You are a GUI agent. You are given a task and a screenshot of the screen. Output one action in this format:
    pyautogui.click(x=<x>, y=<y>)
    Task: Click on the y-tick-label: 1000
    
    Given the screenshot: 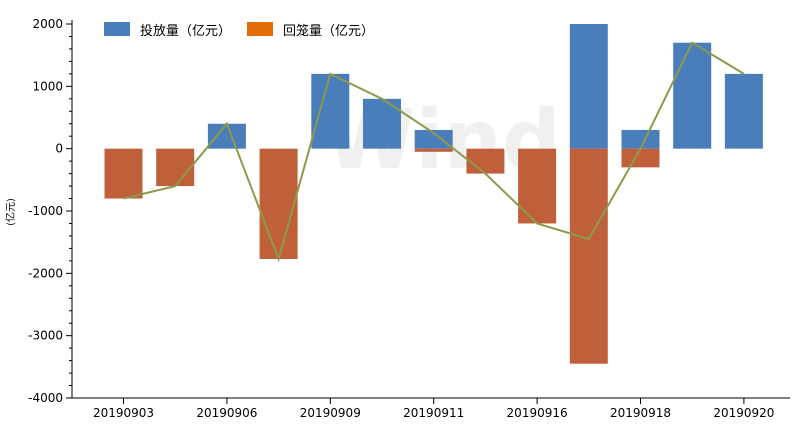 What is the action you would take?
    pyautogui.click(x=47, y=86)
    